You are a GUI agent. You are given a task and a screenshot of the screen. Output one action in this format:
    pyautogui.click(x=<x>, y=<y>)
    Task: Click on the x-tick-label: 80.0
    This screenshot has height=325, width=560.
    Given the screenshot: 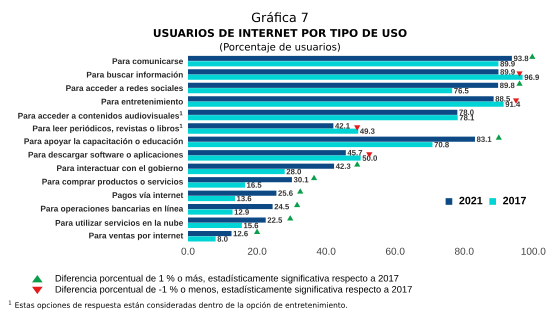 What is the action you would take?
    pyautogui.click(x=464, y=251)
    